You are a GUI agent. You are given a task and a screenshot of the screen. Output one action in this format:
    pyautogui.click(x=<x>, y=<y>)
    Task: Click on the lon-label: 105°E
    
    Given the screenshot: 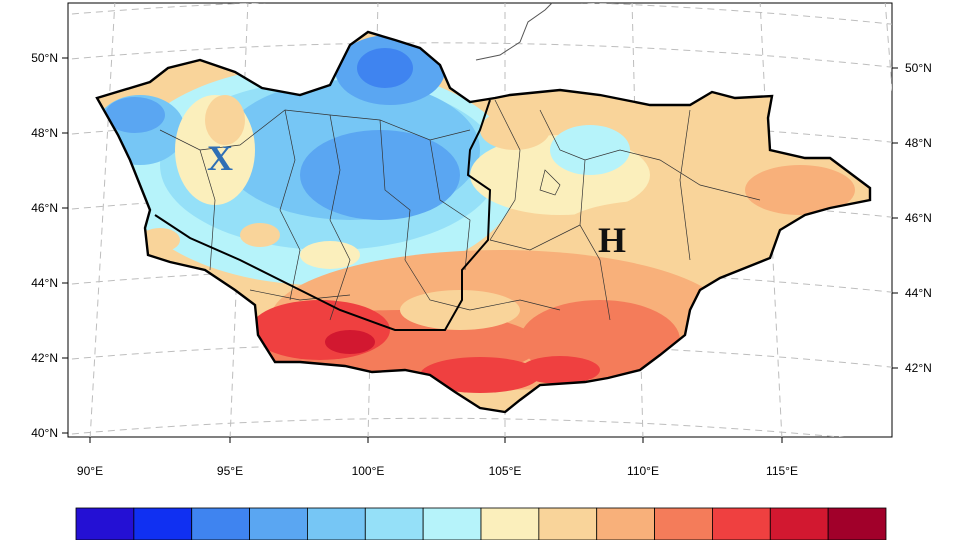 What is the action you would take?
    pyautogui.click(x=505, y=471)
    